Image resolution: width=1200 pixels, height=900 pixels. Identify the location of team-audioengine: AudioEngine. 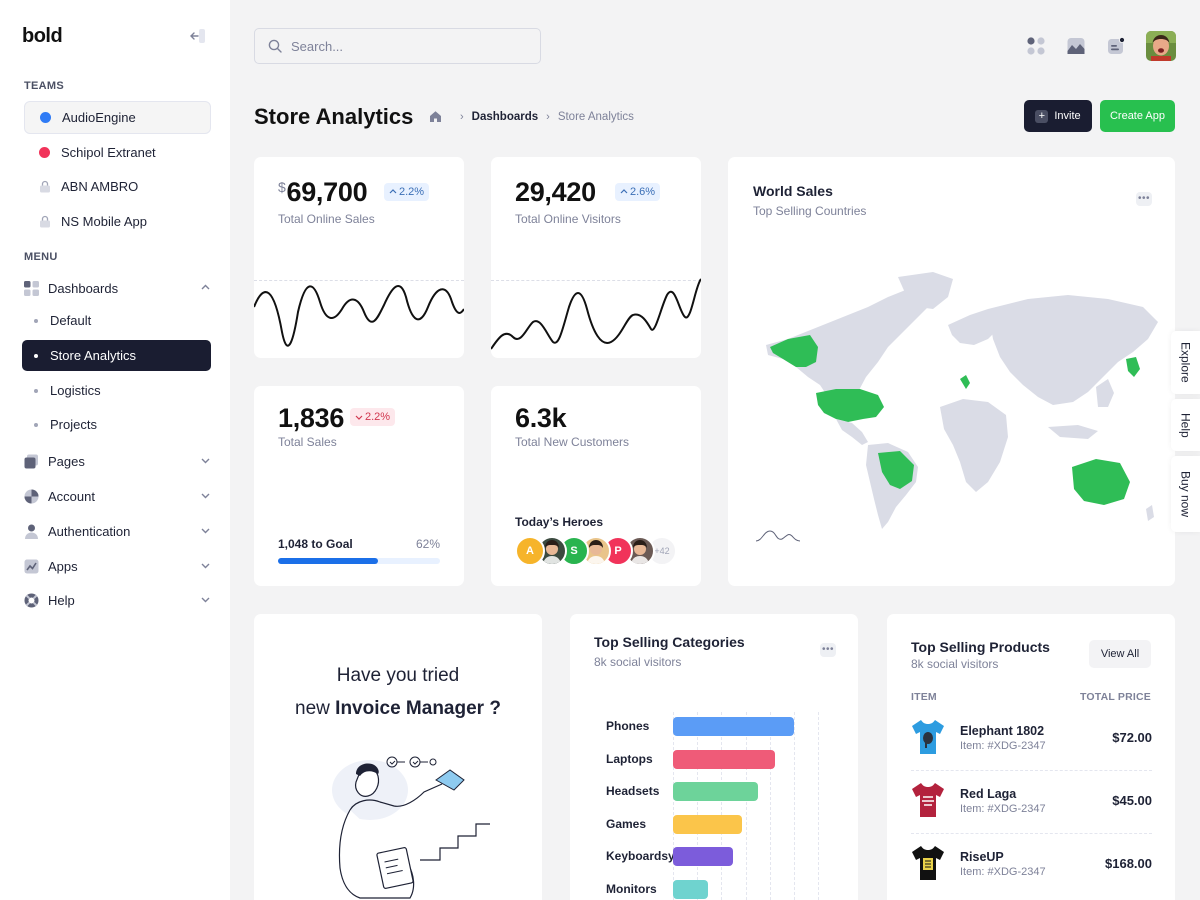
(117, 117).